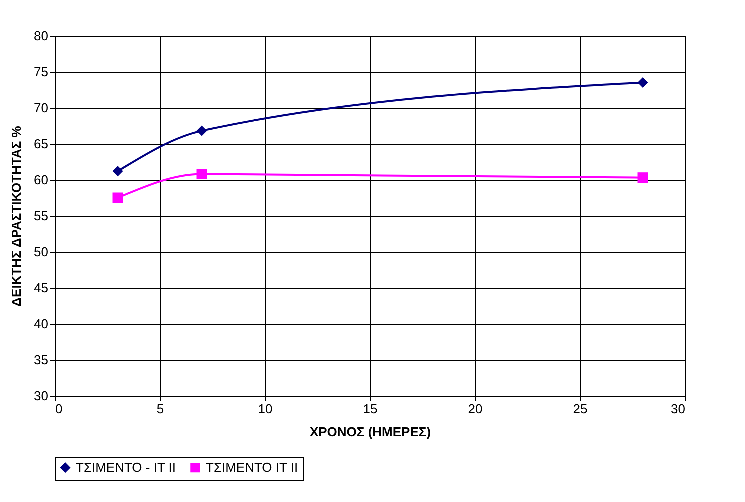  Describe the element at coordinates (59, 409) in the screenshot. I see `x-tick-label: 0` at that location.